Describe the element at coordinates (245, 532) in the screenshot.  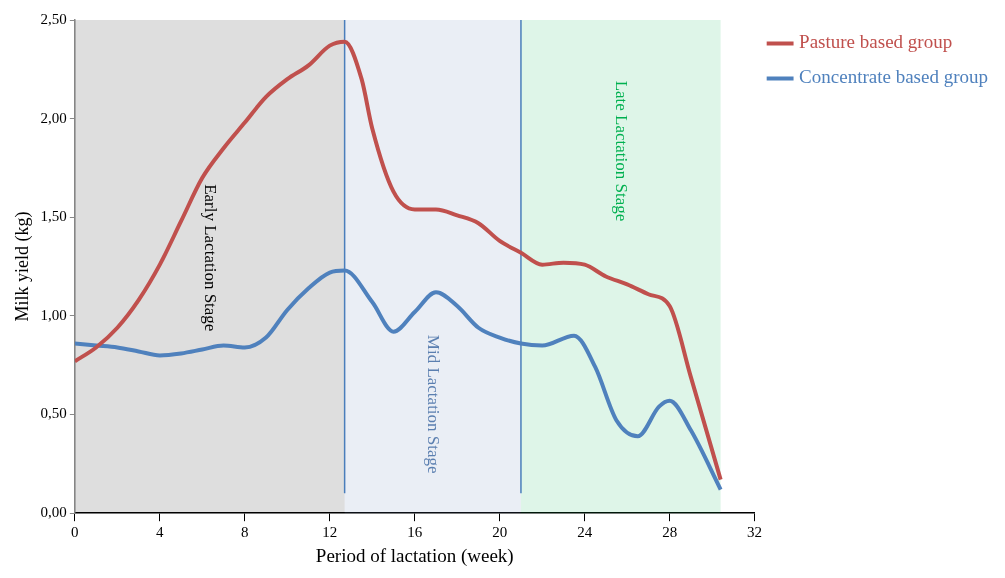
I see `x-tick-label: 8` at that location.